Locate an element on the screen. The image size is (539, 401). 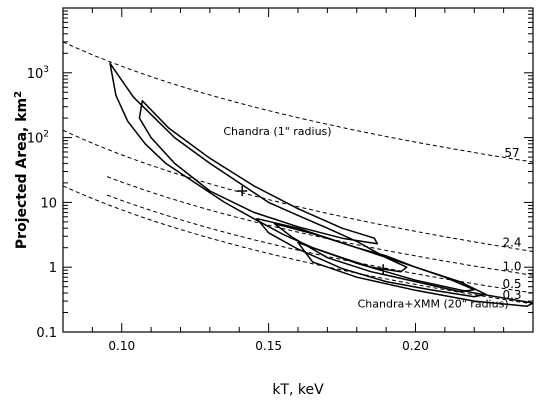
annotation-0: Chandra (1" radius) is located at coordinates (277, 131).